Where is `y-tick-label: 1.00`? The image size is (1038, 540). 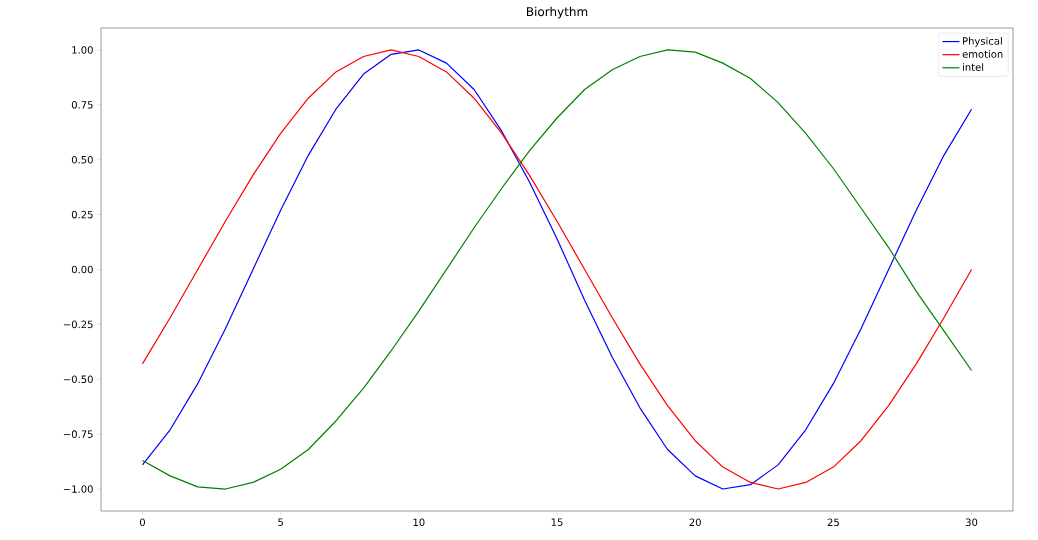 y-tick-label: 1.00 is located at coordinates (82, 50).